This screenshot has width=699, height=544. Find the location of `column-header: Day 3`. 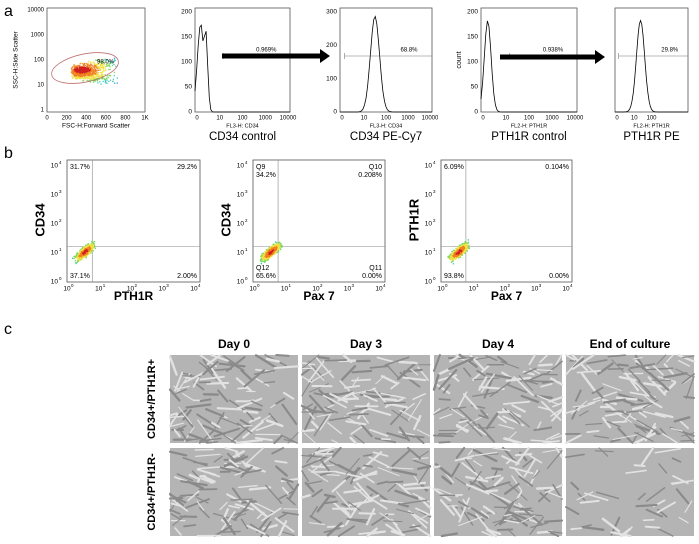

column-header: Day 3 is located at coordinates (366, 344).